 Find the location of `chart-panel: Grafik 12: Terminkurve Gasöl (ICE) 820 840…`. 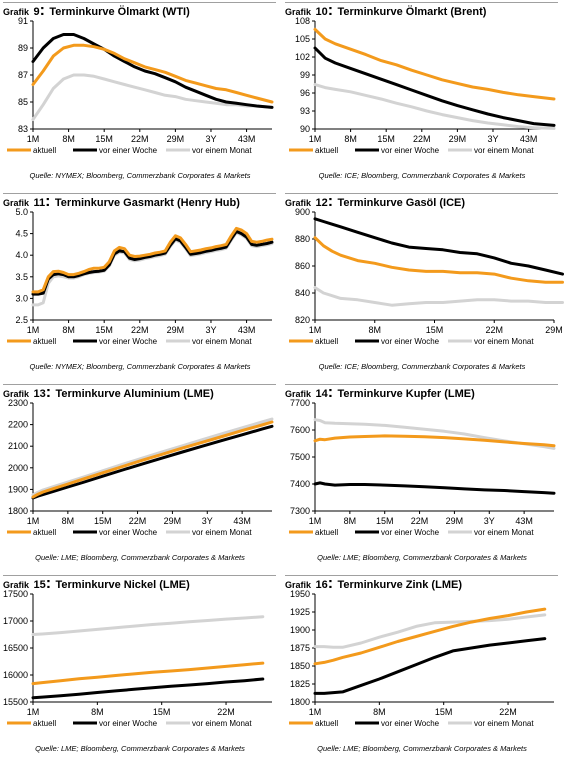

chart-panel: Grafik 12: Terminkurve Gasöl (ICE) 820 840… is located at coordinates (423, 286).